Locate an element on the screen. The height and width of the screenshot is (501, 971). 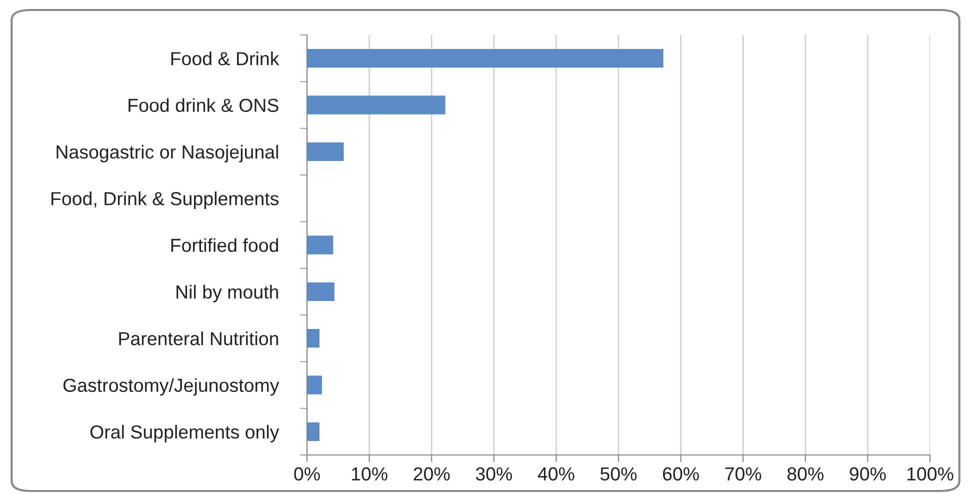
y-tick-label: Nasogastric or Nasojejunal is located at coordinates (167, 153).